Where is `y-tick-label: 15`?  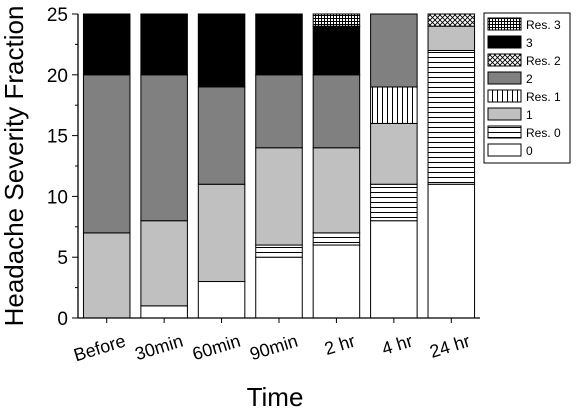
y-tick-label: 15 is located at coordinates (57, 137).